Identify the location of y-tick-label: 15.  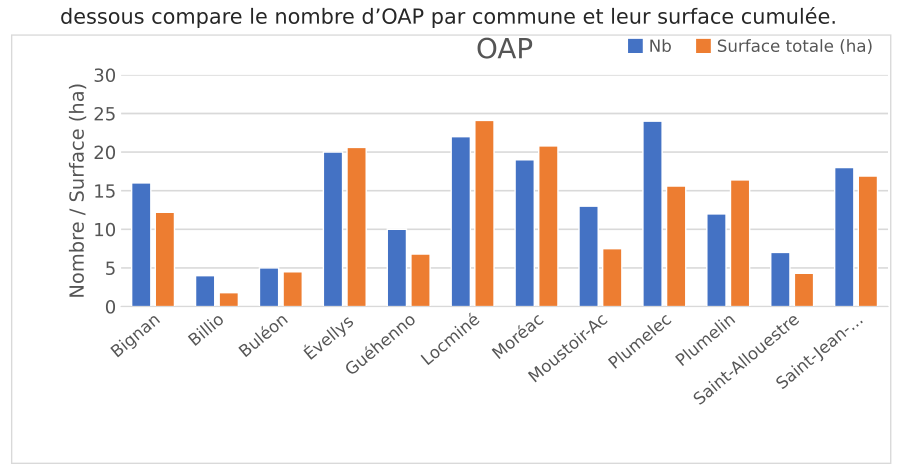
(105, 191).